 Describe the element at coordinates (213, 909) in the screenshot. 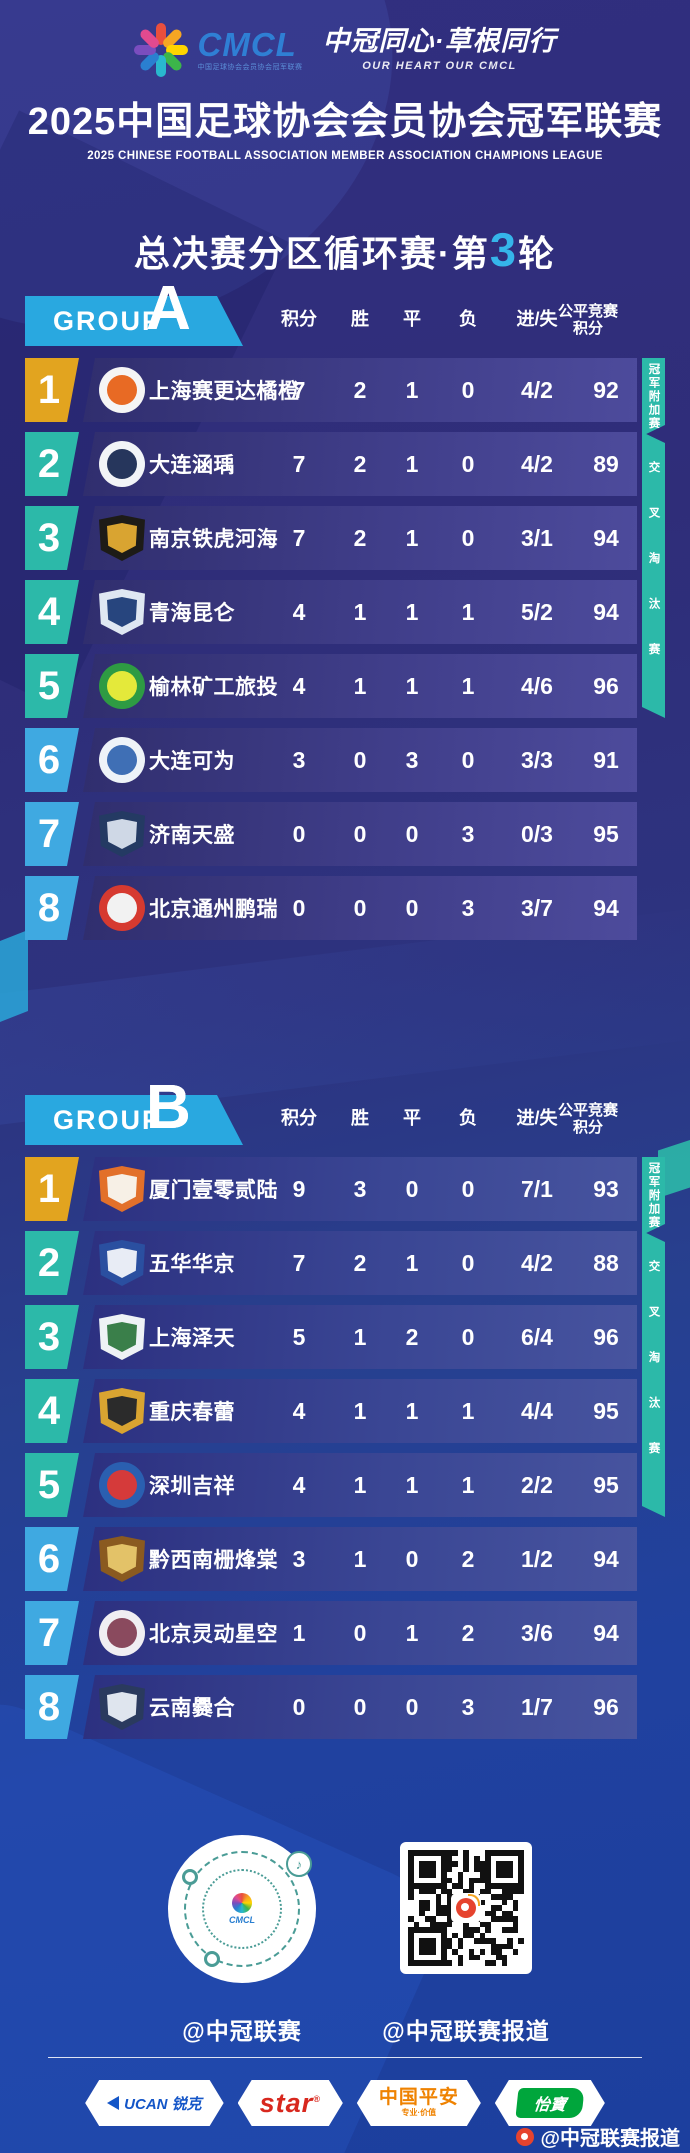

I see `team-name: 北京通州鹏瑞` at that location.